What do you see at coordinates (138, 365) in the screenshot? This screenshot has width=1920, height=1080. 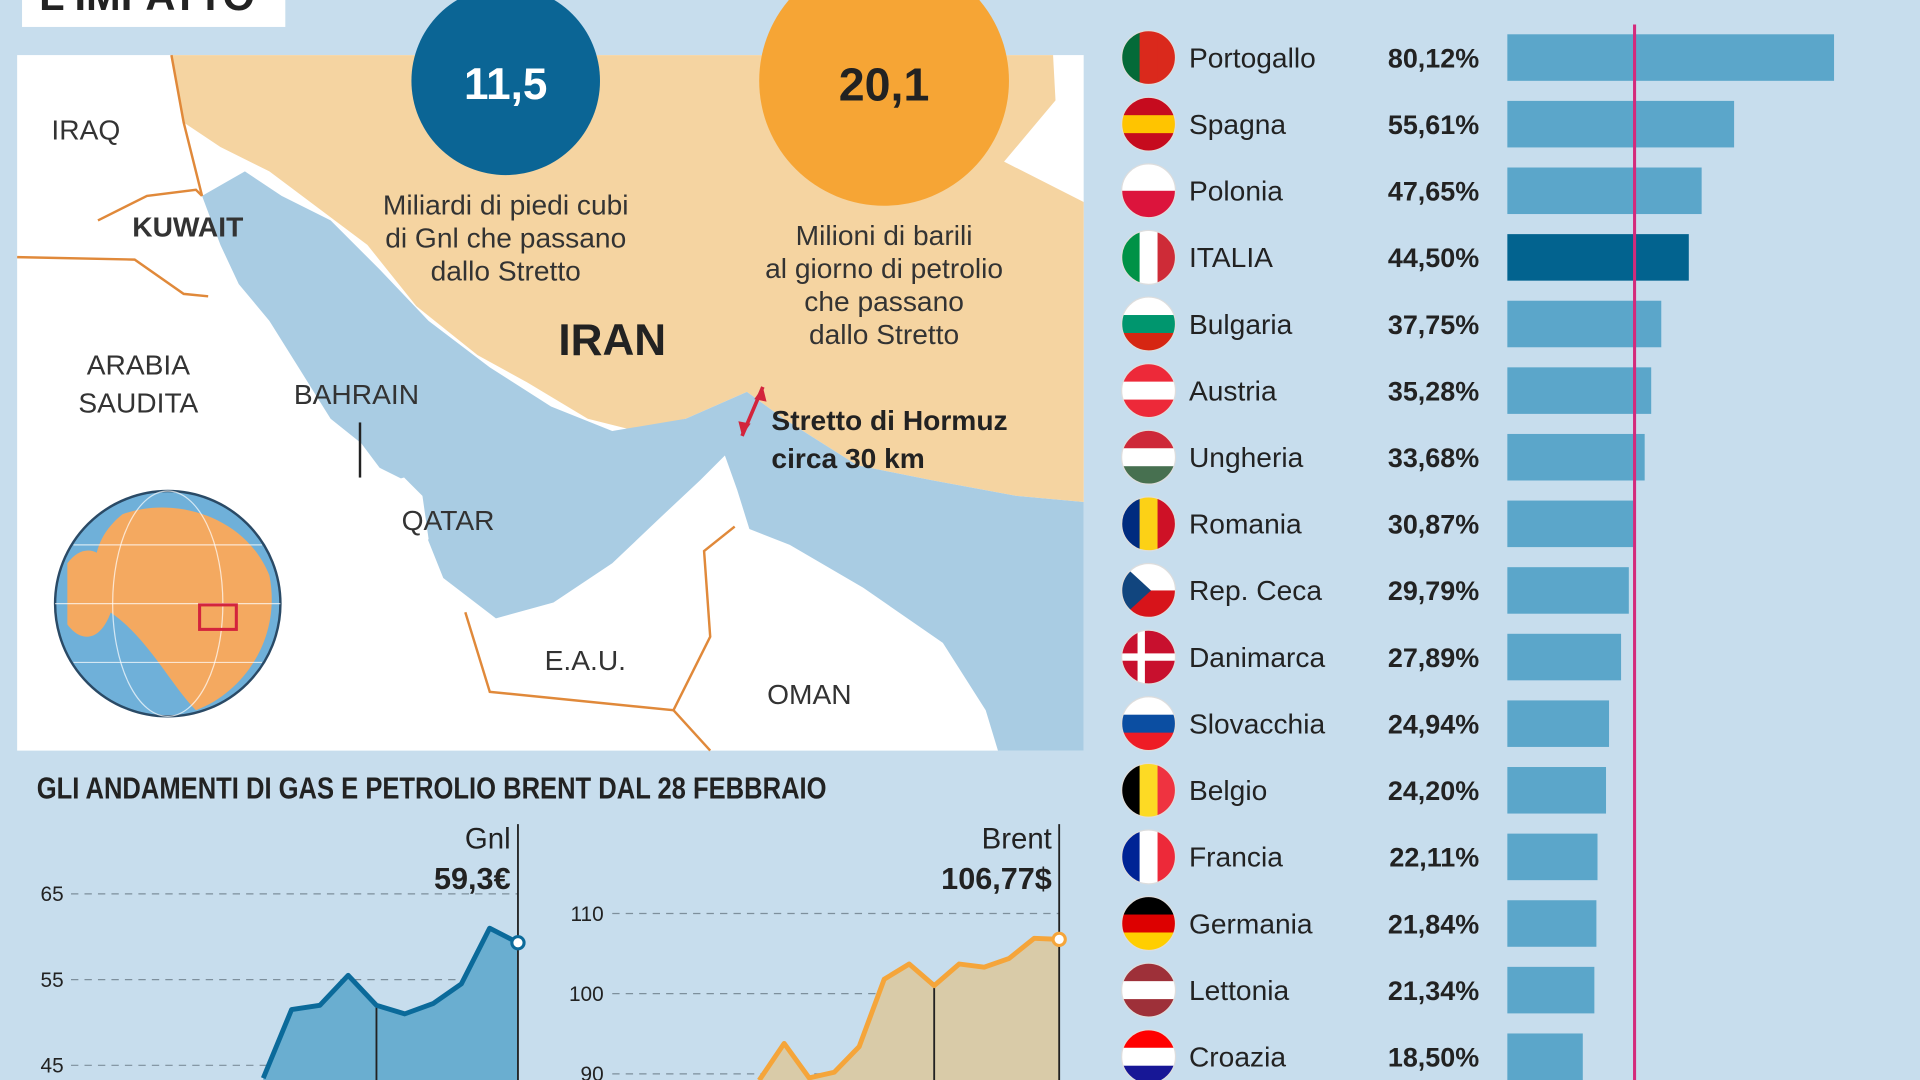 I see `map-label: ARABIA` at bounding box center [138, 365].